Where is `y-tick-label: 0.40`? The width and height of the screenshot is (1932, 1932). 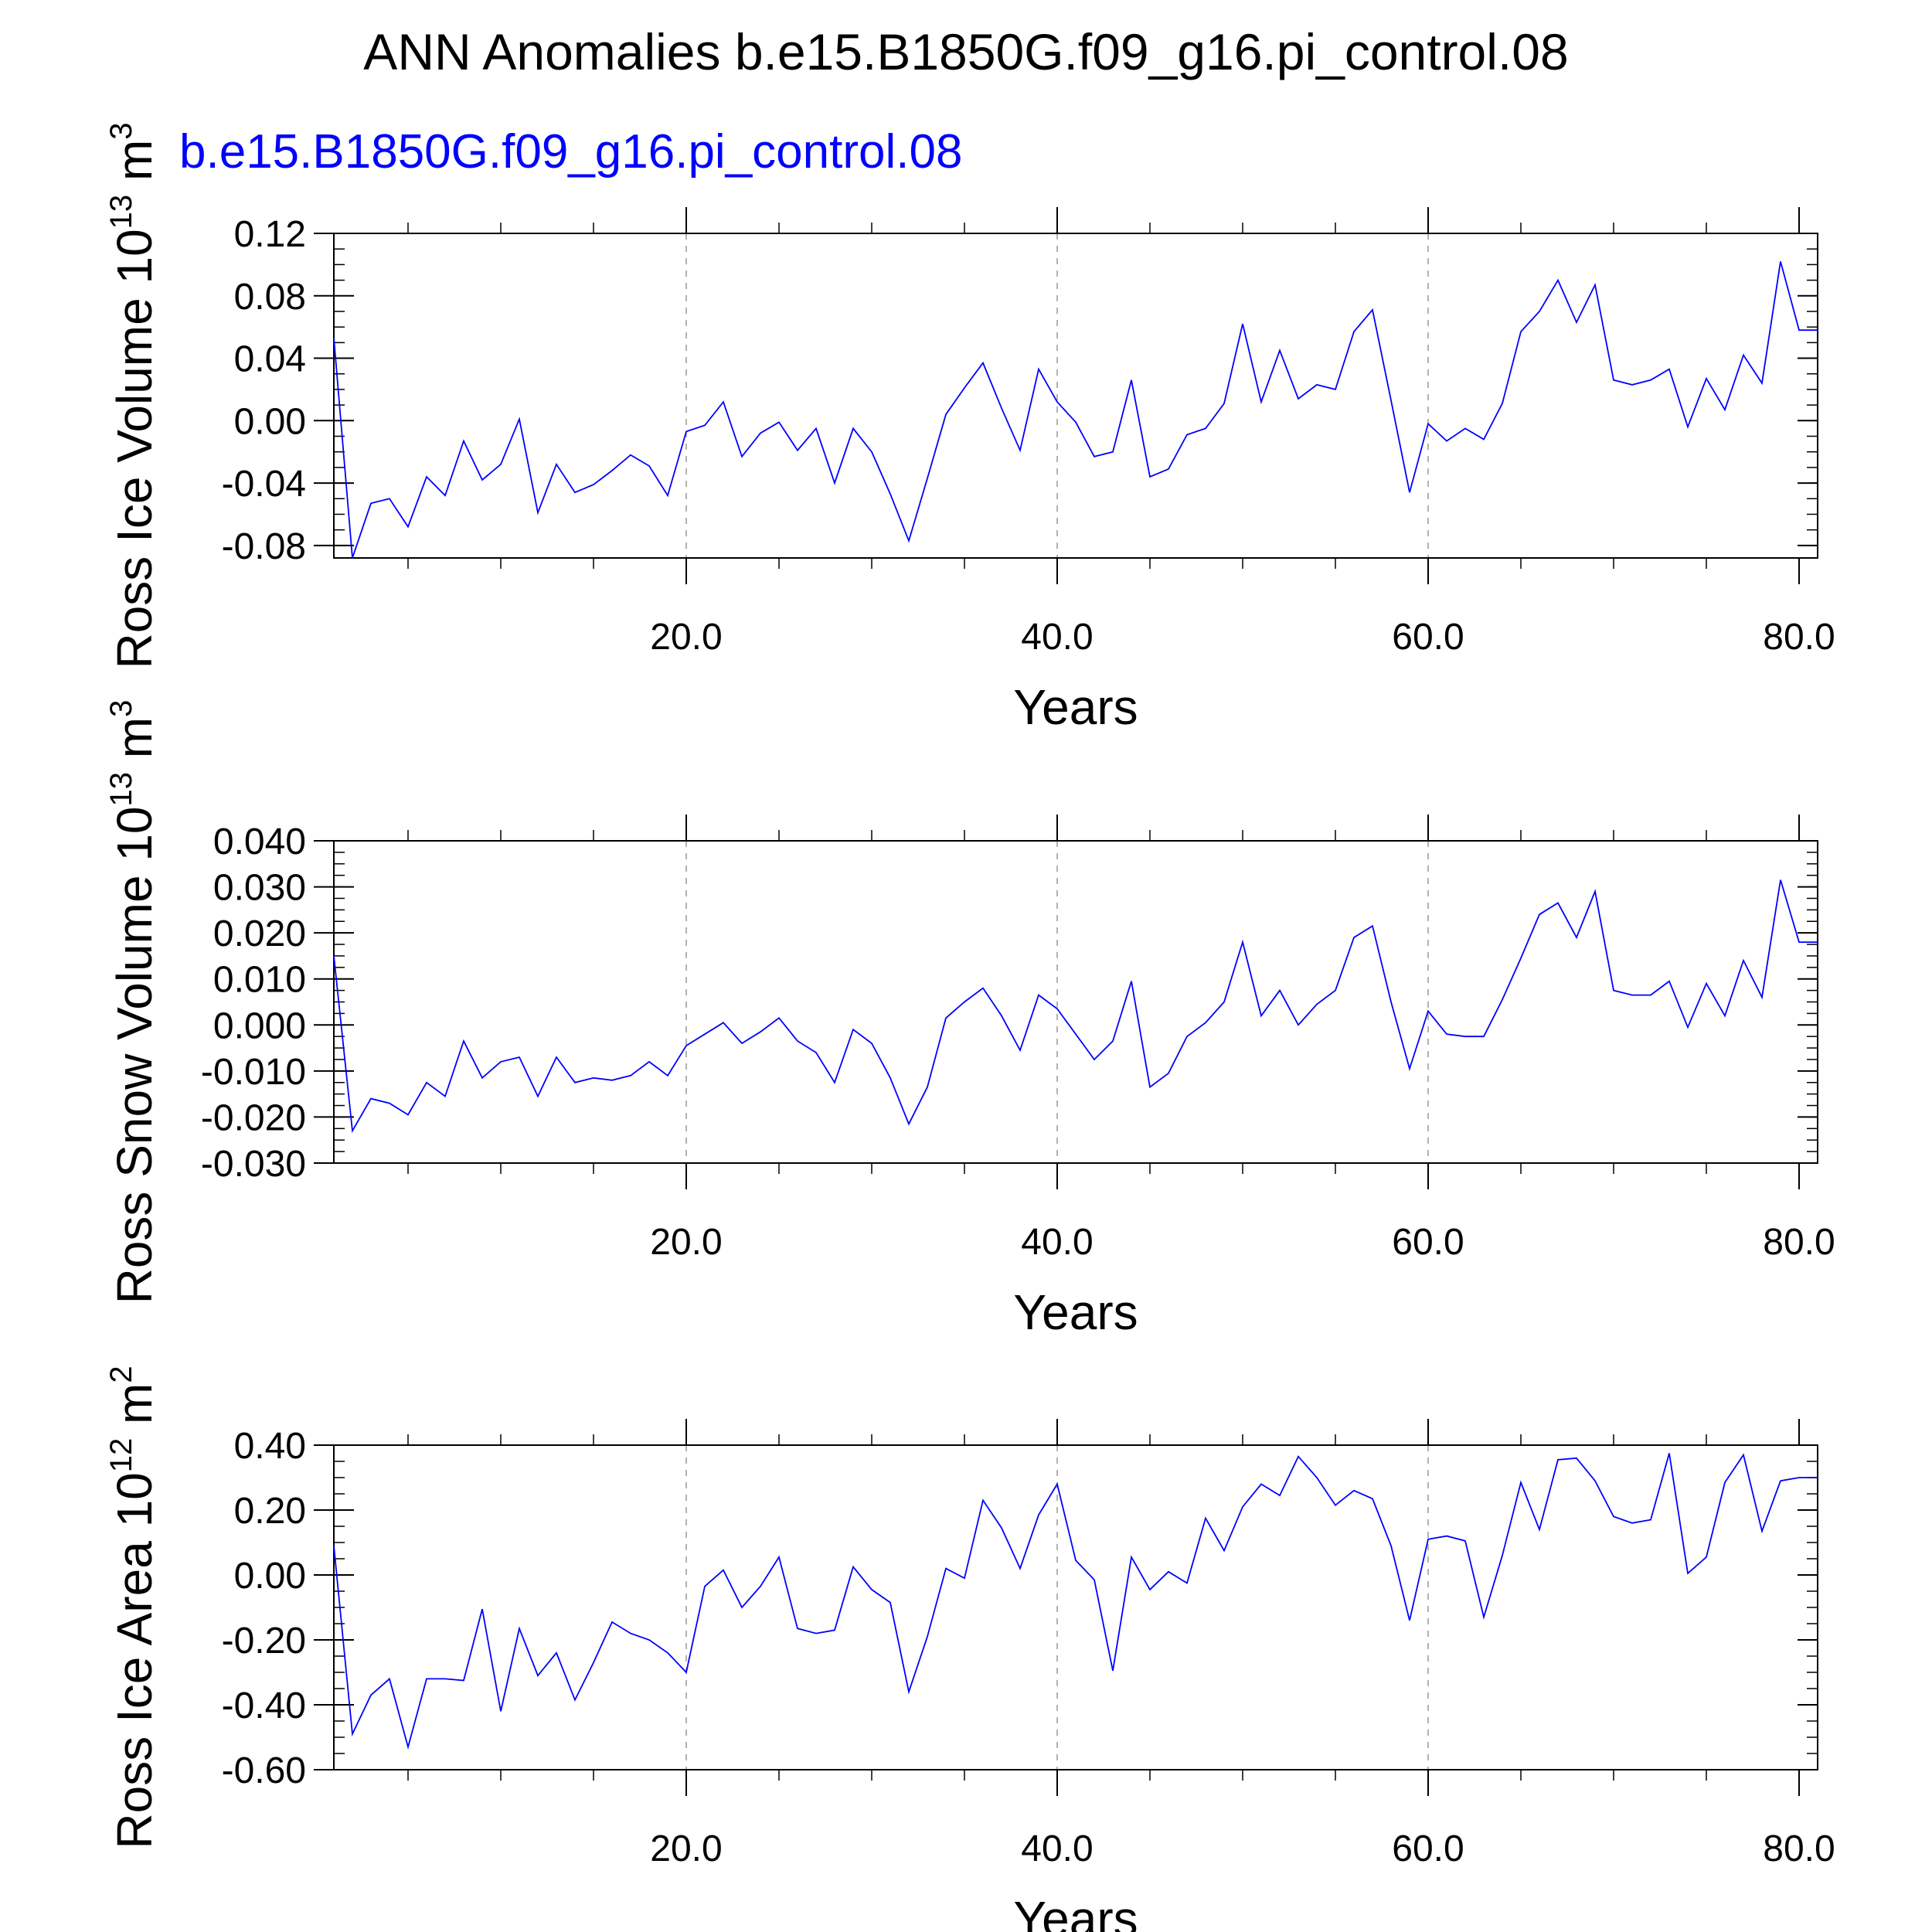 y-tick-label: 0.40 is located at coordinates (270, 1447).